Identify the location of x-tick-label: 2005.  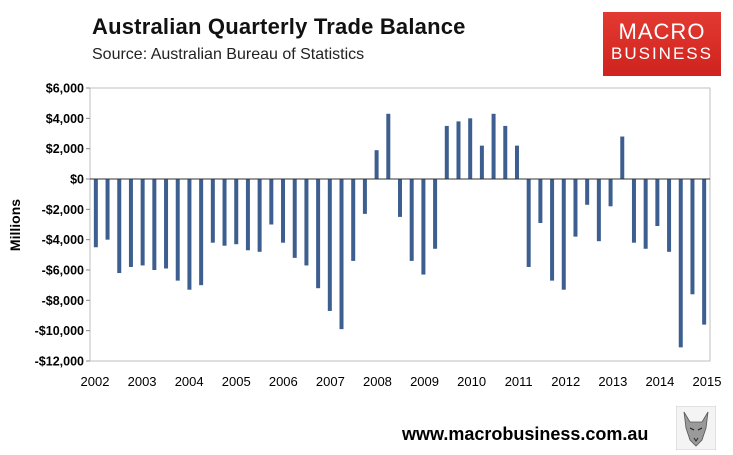
(236, 381).